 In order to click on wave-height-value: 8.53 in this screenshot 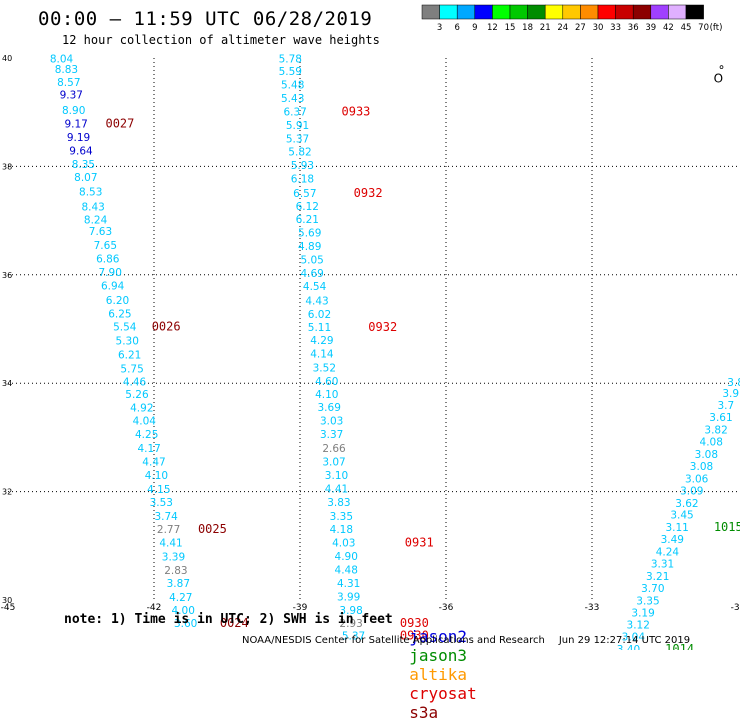, I will do `click(90, 193)`.